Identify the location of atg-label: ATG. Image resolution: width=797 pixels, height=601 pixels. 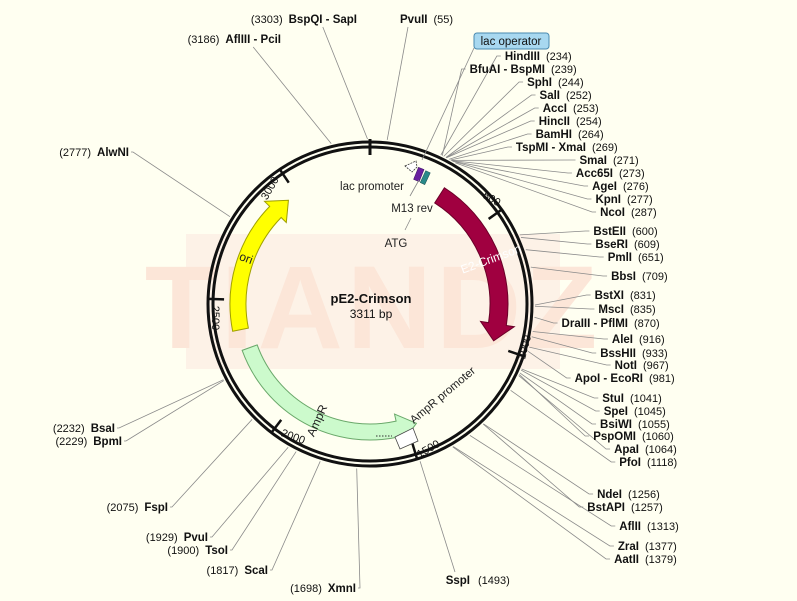
(396, 244).